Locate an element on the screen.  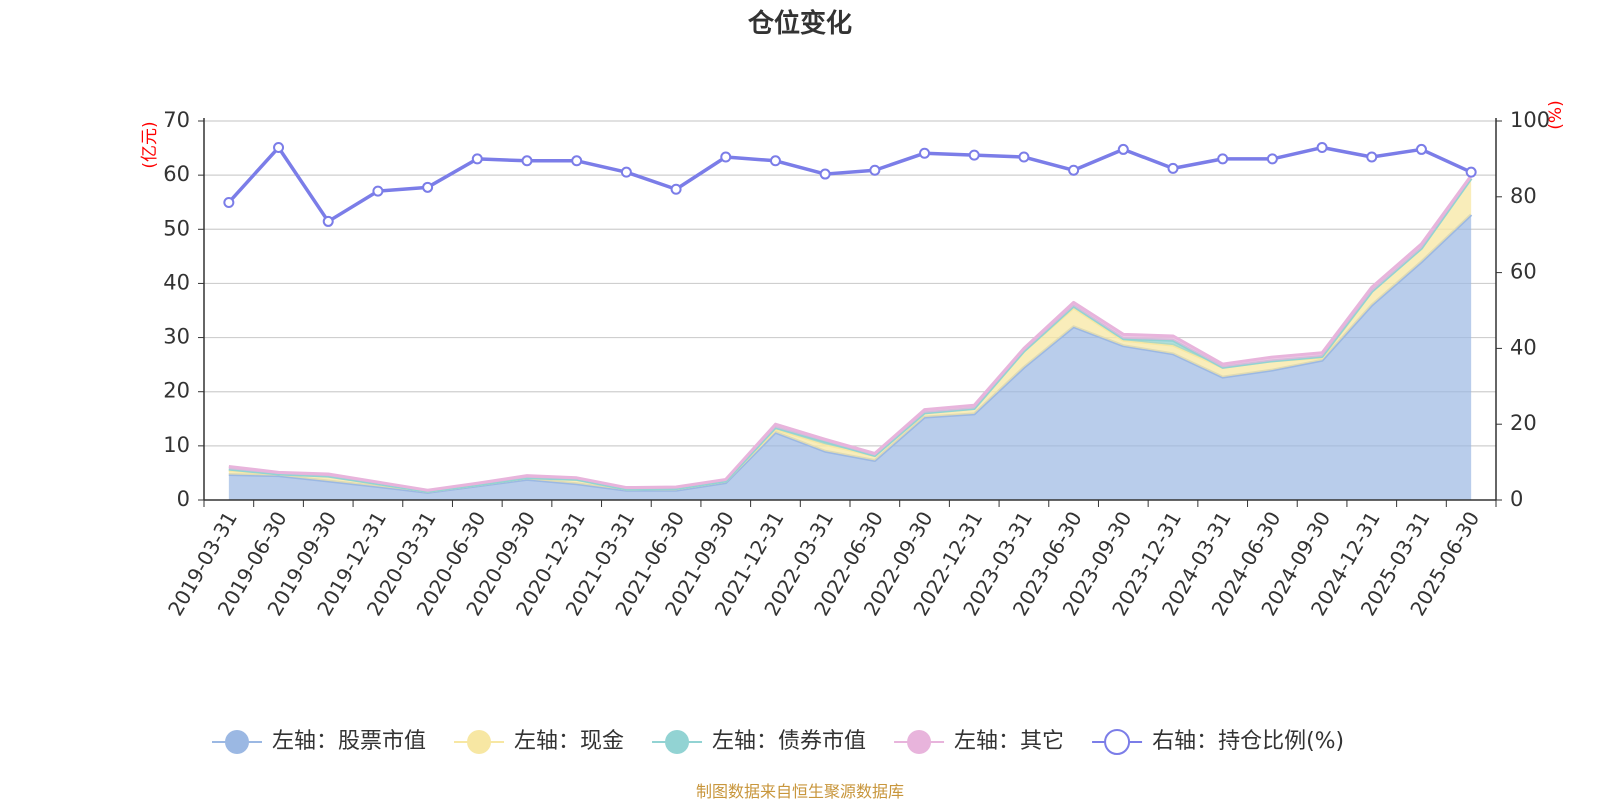
y-right-tick-label: 0 is located at coordinates (1516, 499).